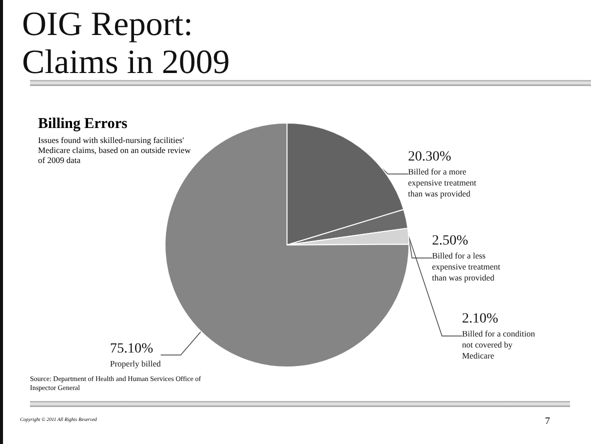 The height and width of the screenshot is (444, 591). What do you see at coordinates (466, 266) in the screenshot?
I see `slice-label: Billed for a less expensive treatment than was provided` at bounding box center [466, 266].